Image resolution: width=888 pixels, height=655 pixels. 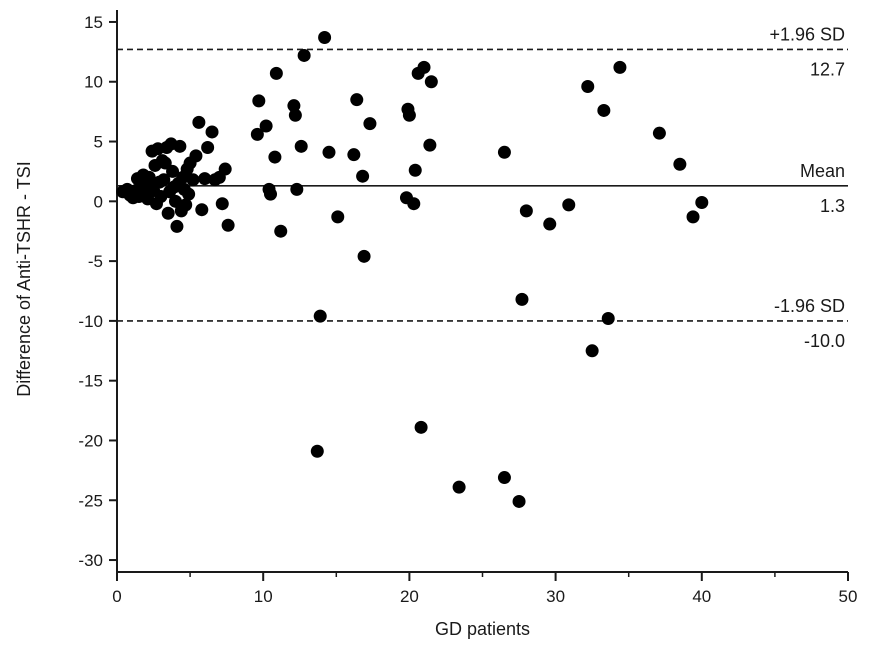 I want to click on y-tick-label: 0, so click(x=98, y=201).